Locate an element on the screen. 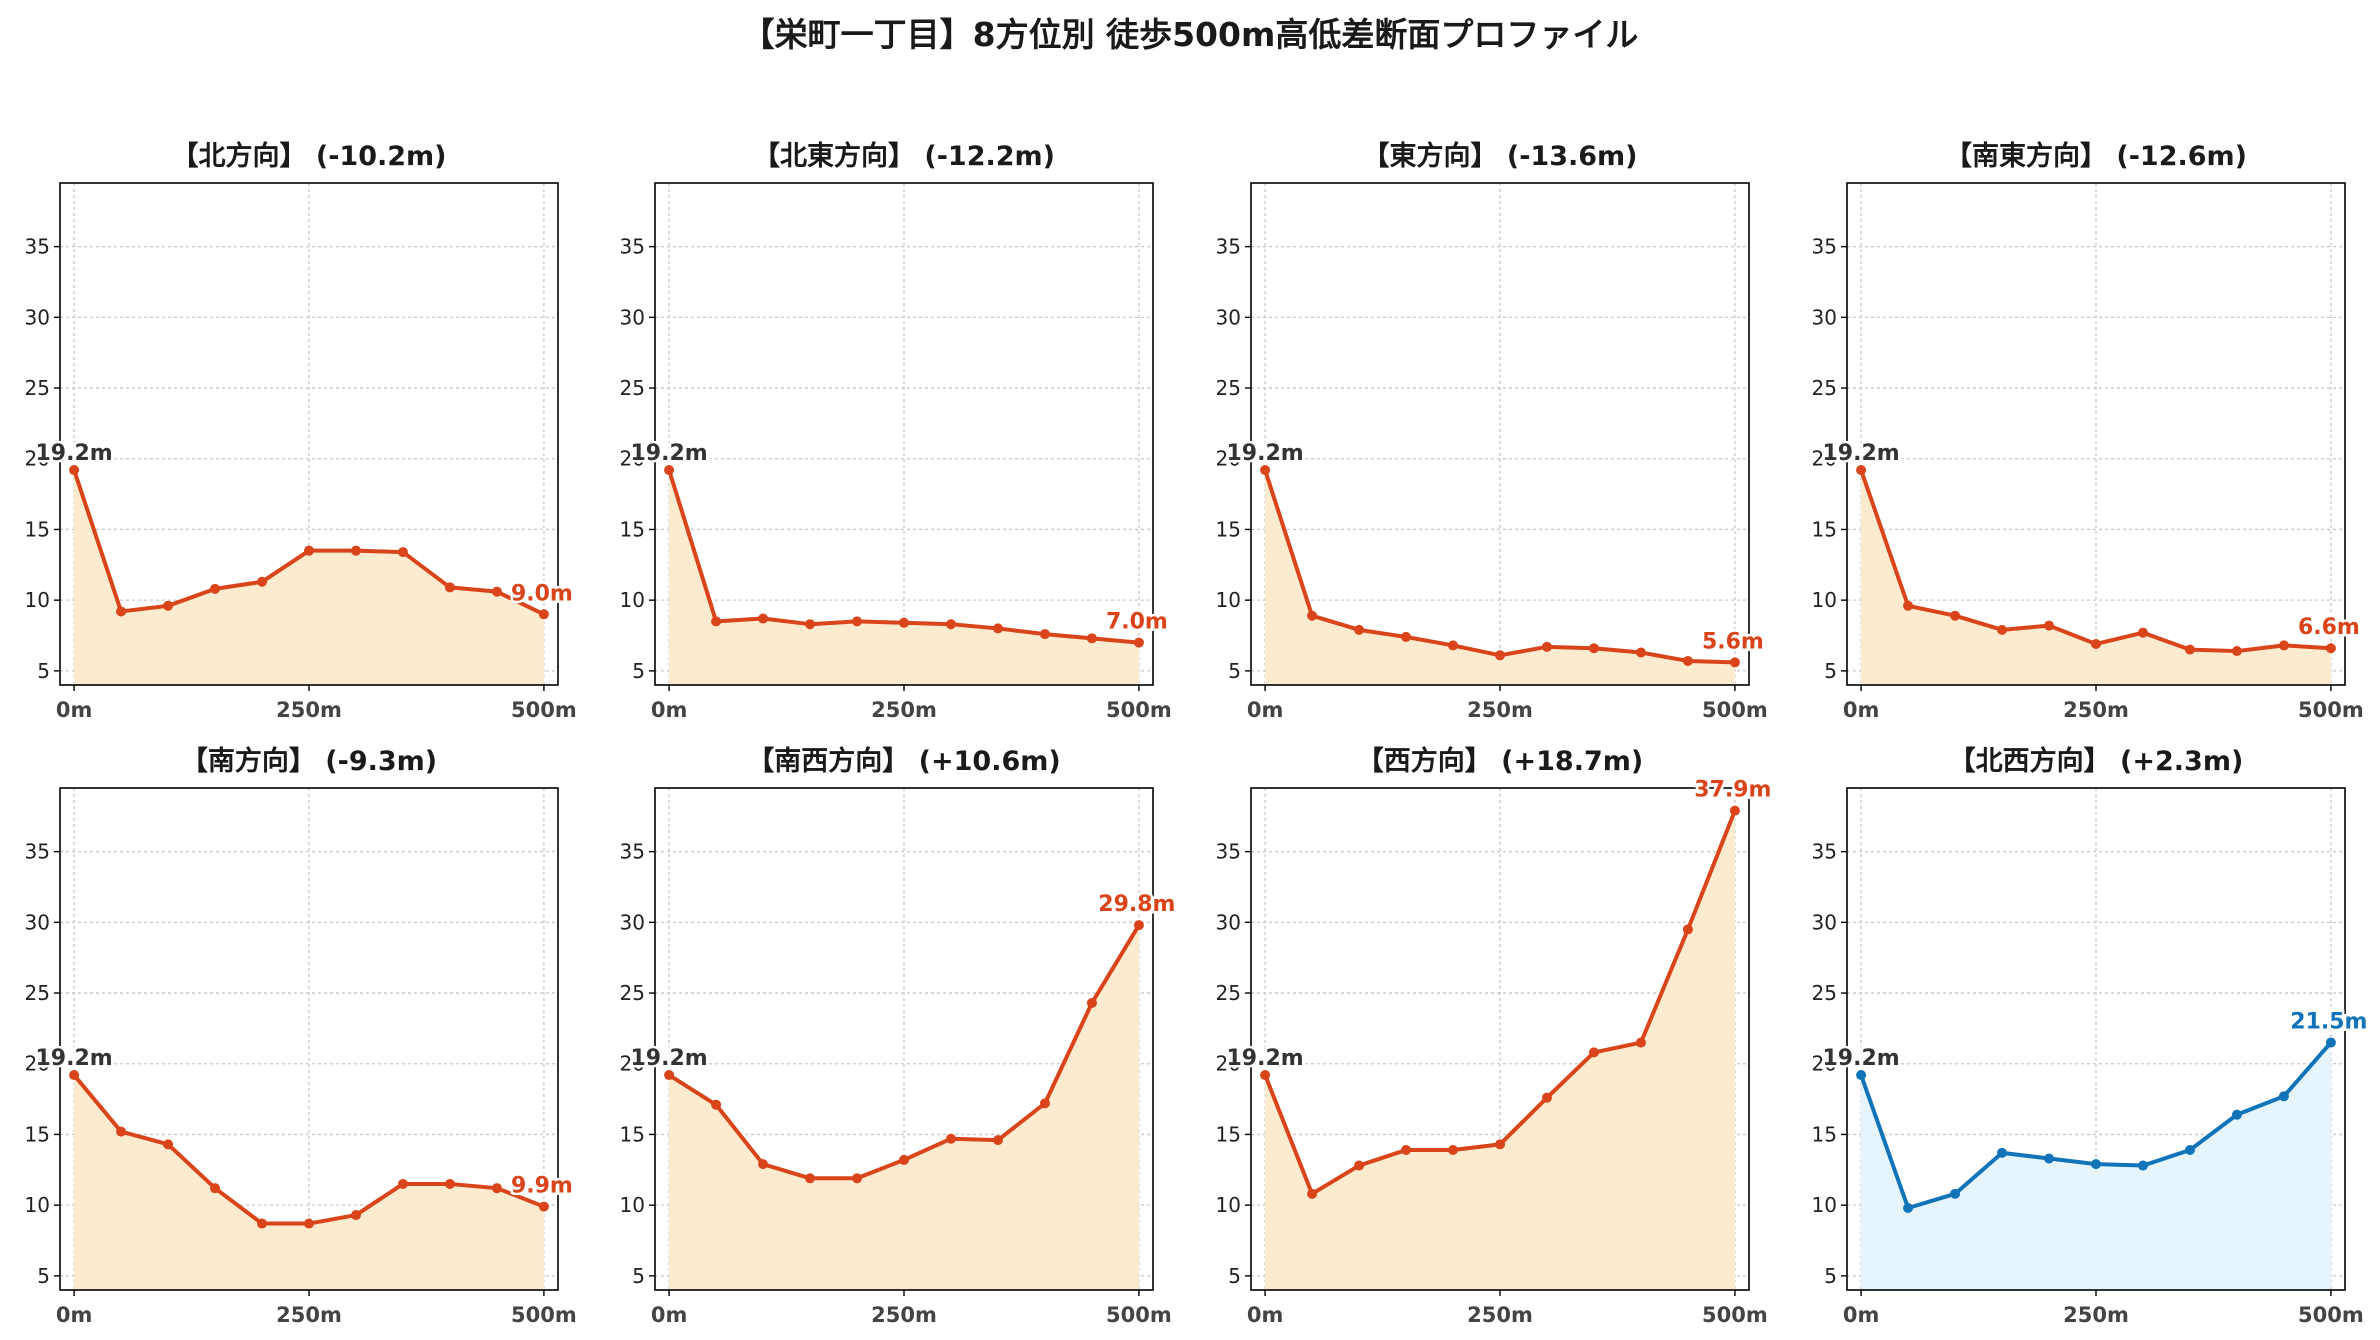 This screenshot has width=2380, height=1340. end-elevation-label: 6.6m is located at coordinates (2329, 627).